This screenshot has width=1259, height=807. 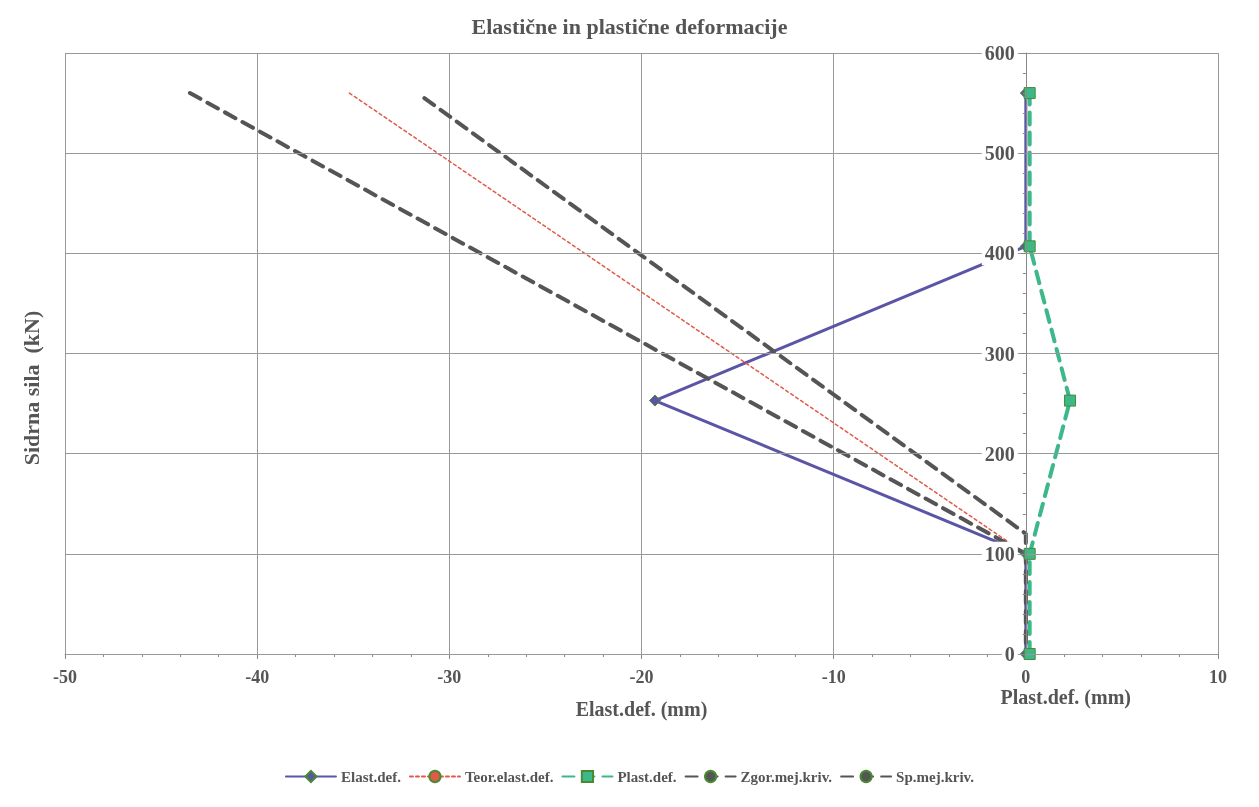 What do you see at coordinates (1009, 654) in the screenshot?
I see `y-tick-label: 0` at bounding box center [1009, 654].